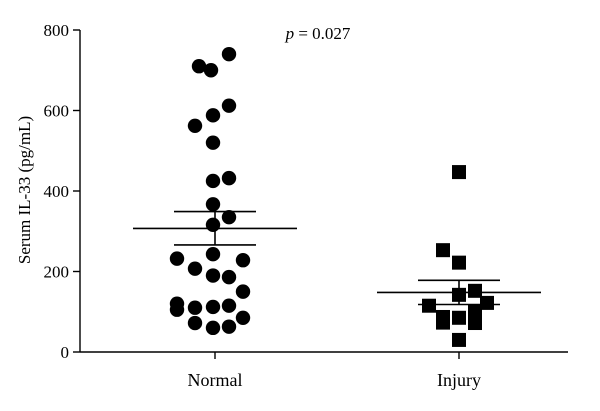  I want to click on y-tick-label: 800, so click(57, 30).